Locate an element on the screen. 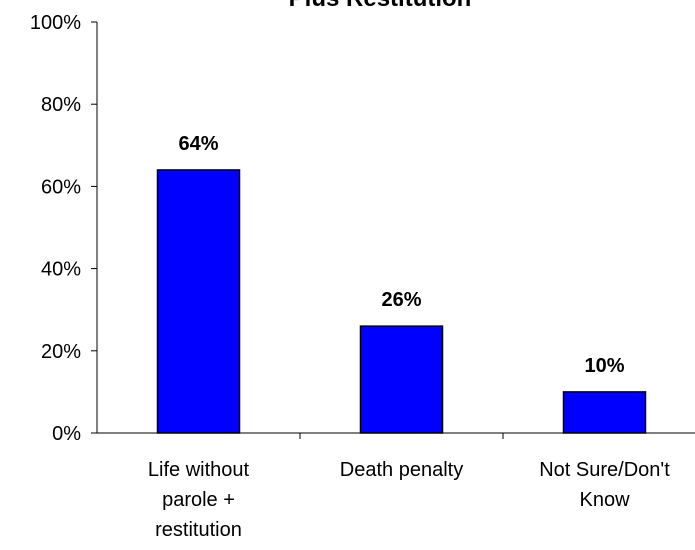 The width and height of the screenshot is (695, 550). data-label: 64% is located at coordinates (198, 144).